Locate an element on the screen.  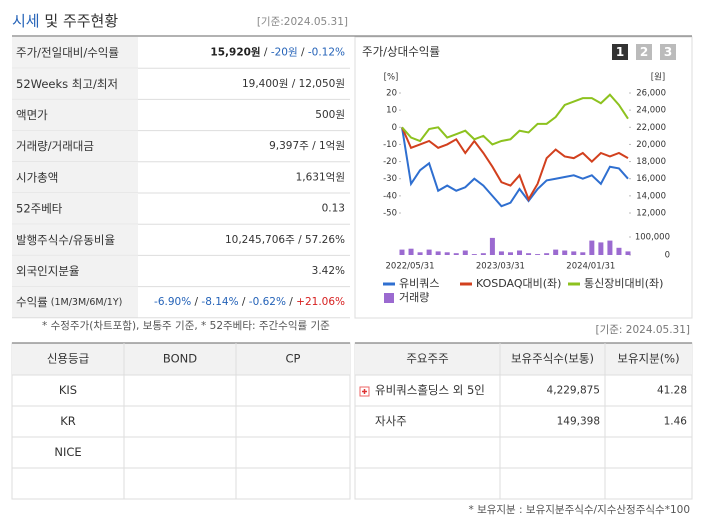
table-header-cell: CP is located at coordinates (293, 359).